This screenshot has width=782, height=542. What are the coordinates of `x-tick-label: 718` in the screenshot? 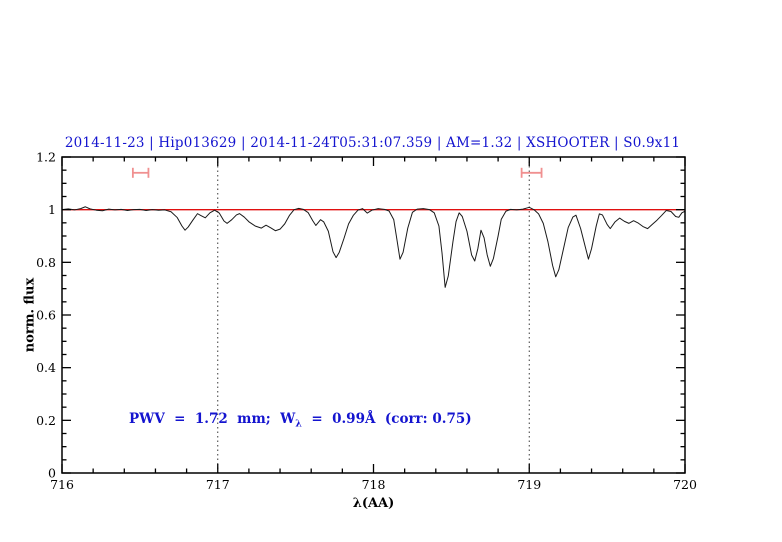 It's located at (374, 484).